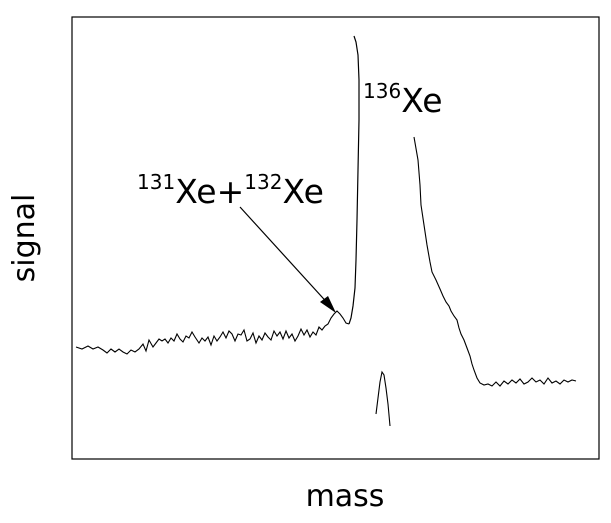  Describe the element at coordinates (354, 180) in the screenshot. I see `trace-peak-136-rise` at that location.